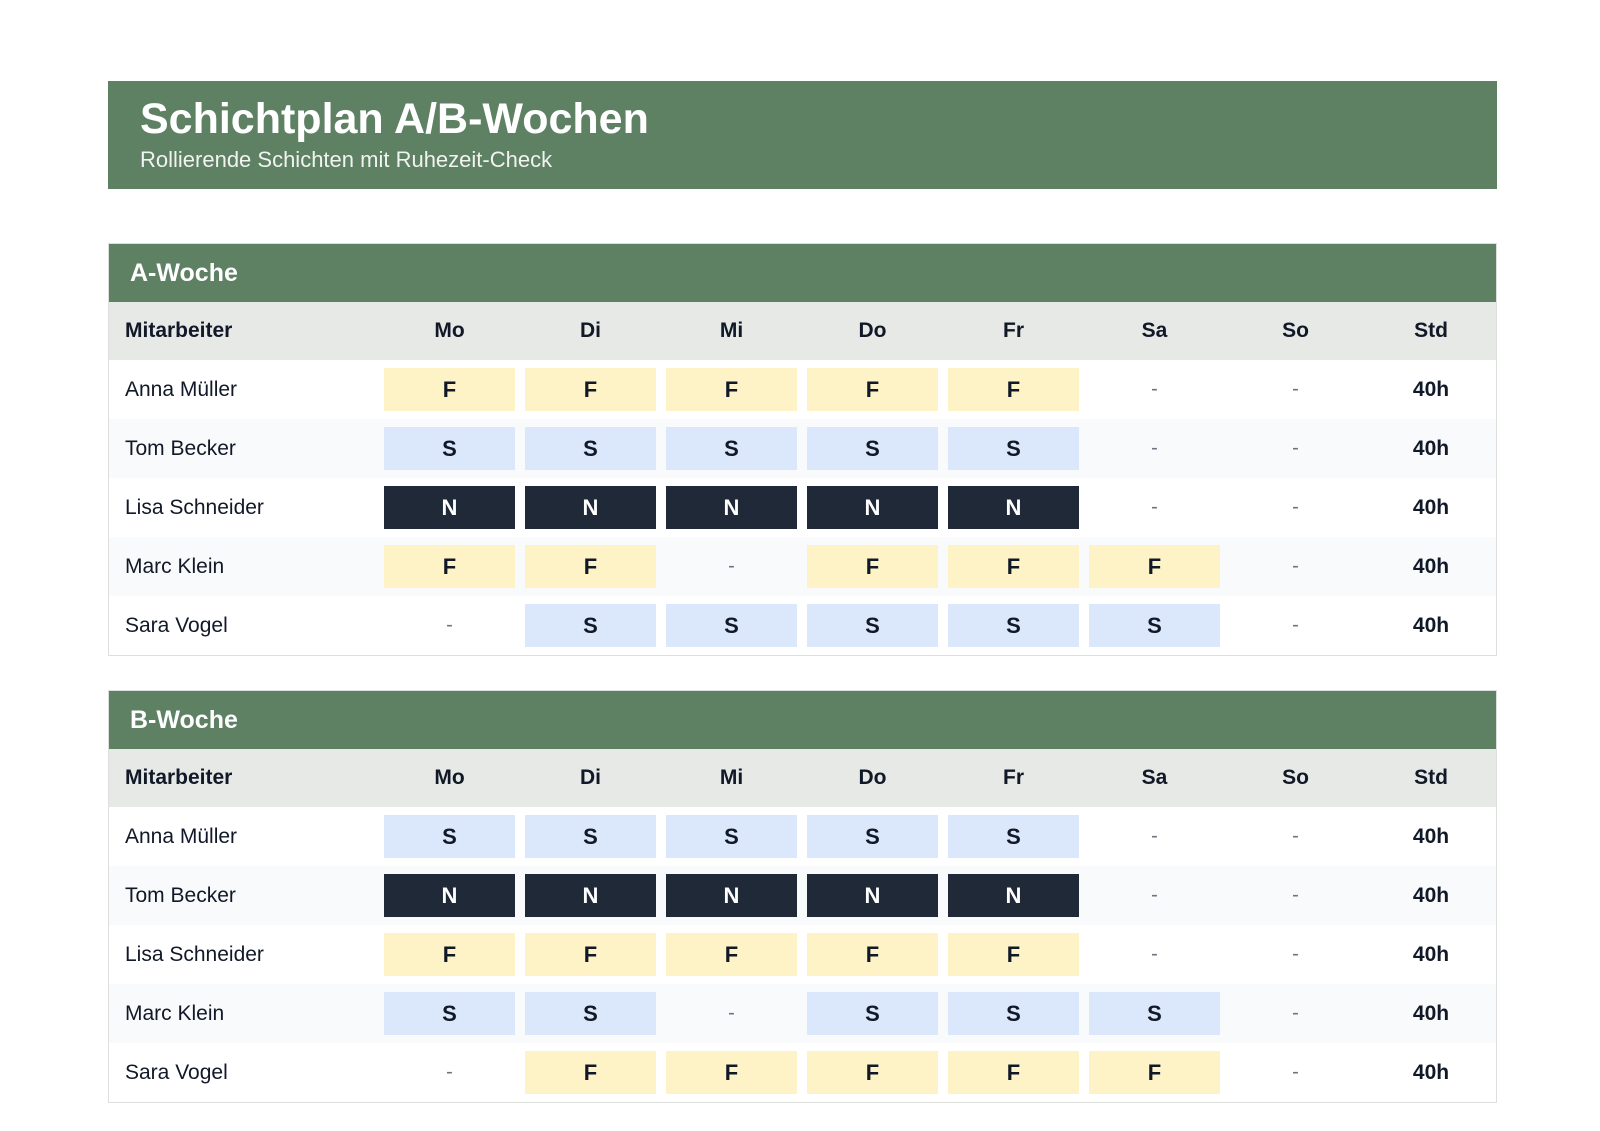 This screenshot has height=1131, width=1600. I want to click on employee-name: Tom Becker, so click(180, 448).